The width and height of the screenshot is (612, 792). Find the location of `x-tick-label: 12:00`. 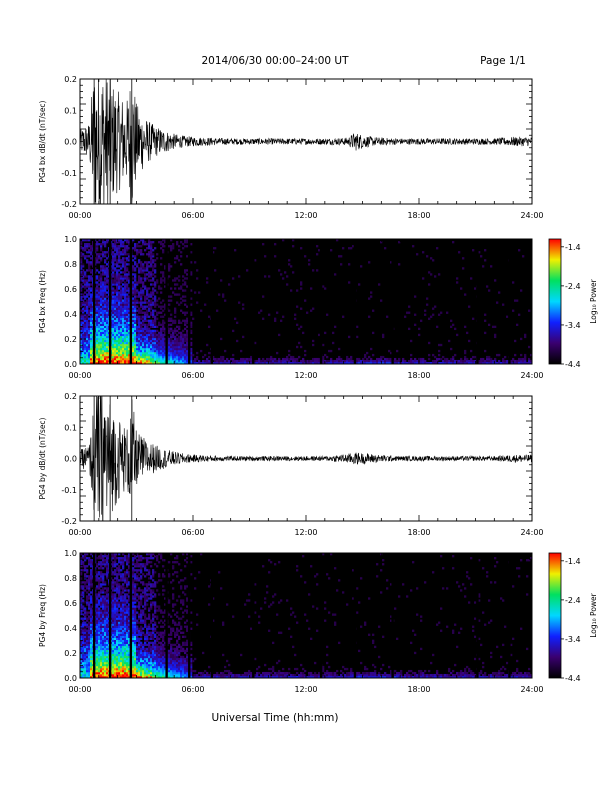

x-tick-label: 12:00 is located at coordinates (305, 375).